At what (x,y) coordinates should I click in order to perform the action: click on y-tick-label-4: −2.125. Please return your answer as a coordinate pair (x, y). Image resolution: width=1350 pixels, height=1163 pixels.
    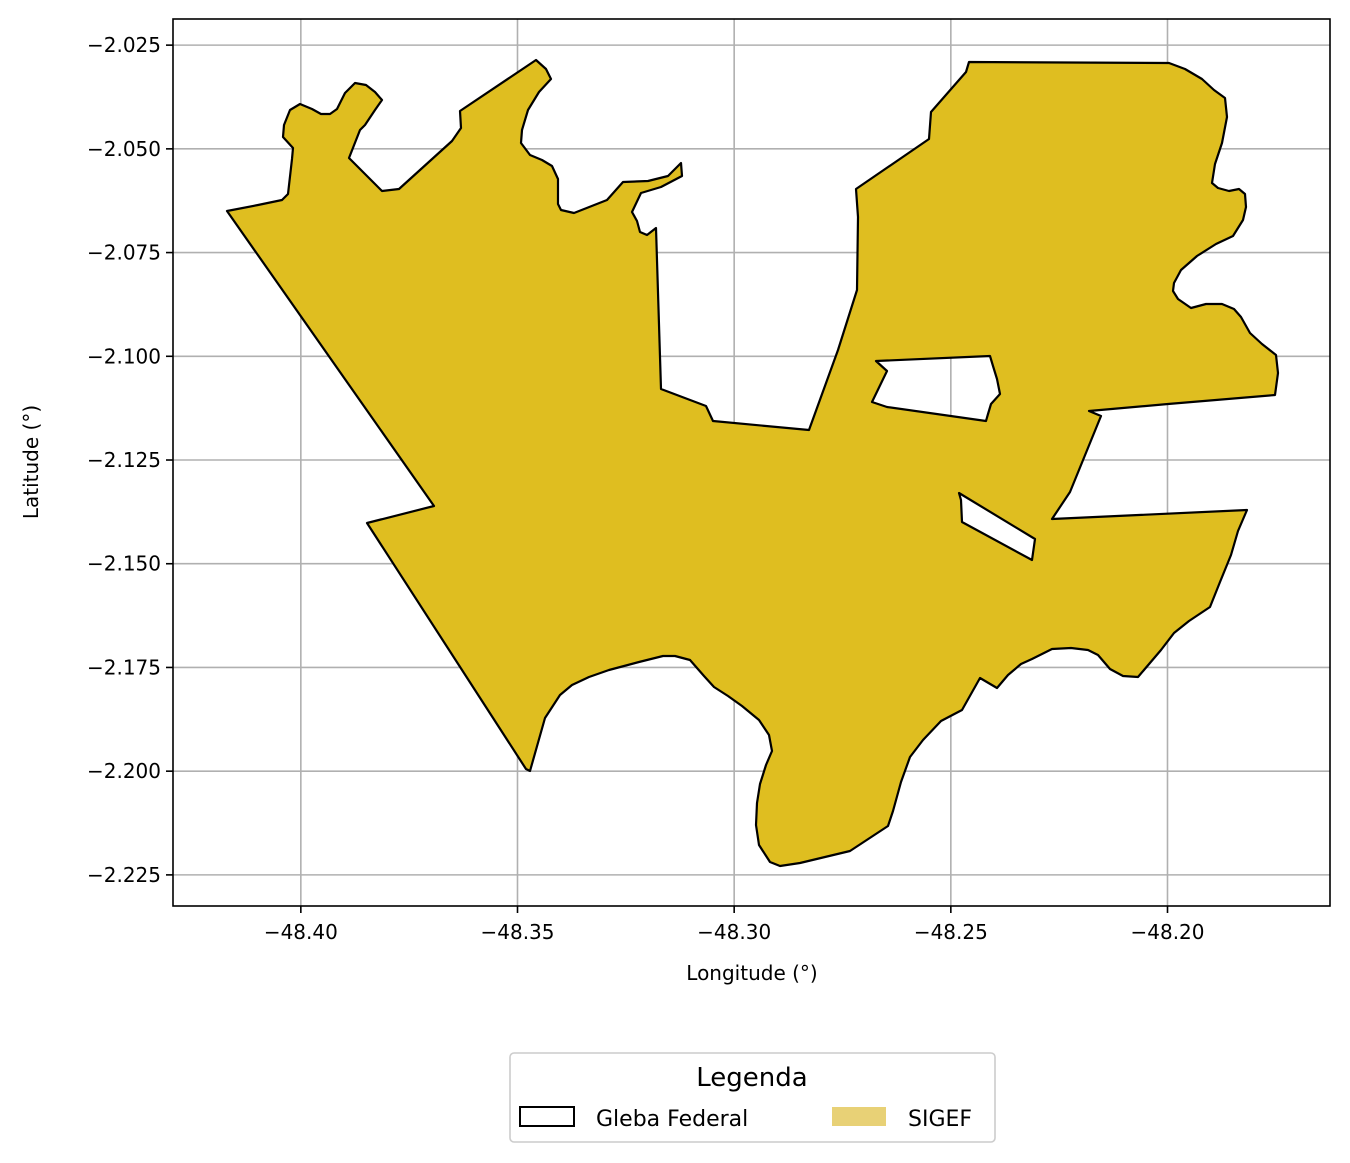
    Looking at the image, I should click on (124, 460).